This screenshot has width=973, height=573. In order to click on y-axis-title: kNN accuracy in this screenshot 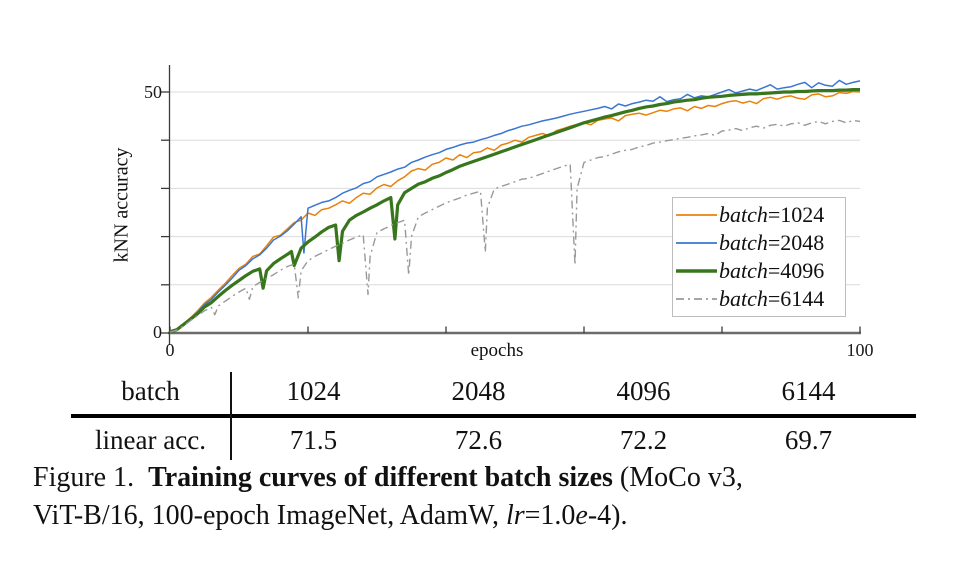, I will do `click(121, 205)`.